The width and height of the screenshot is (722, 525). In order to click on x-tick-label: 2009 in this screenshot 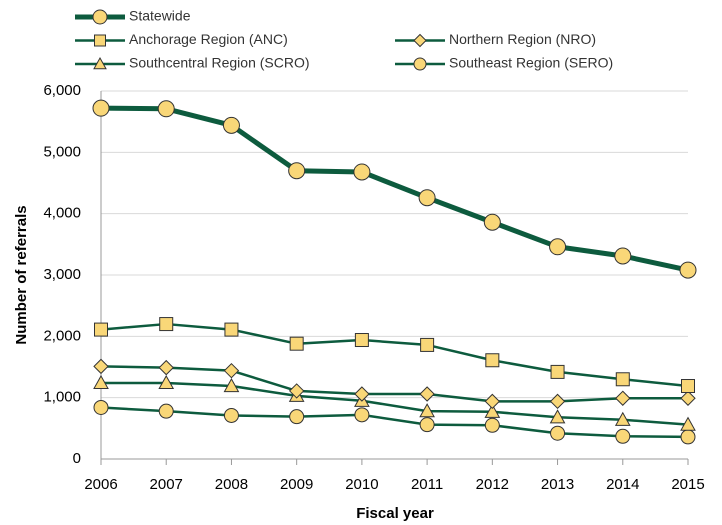, I will do `click(296, 484)`.